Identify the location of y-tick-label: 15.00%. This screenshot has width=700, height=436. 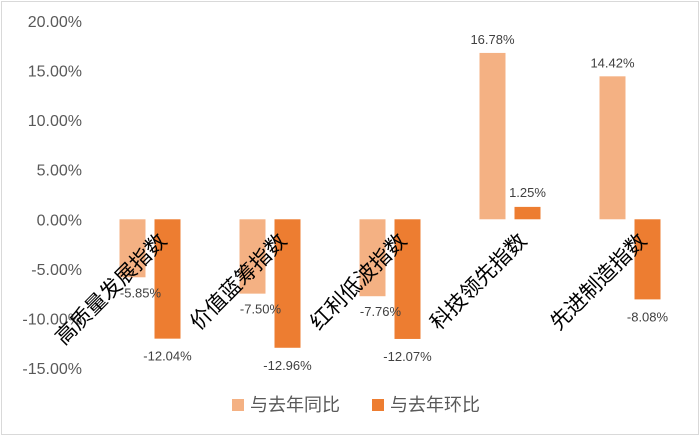
(55, 72).